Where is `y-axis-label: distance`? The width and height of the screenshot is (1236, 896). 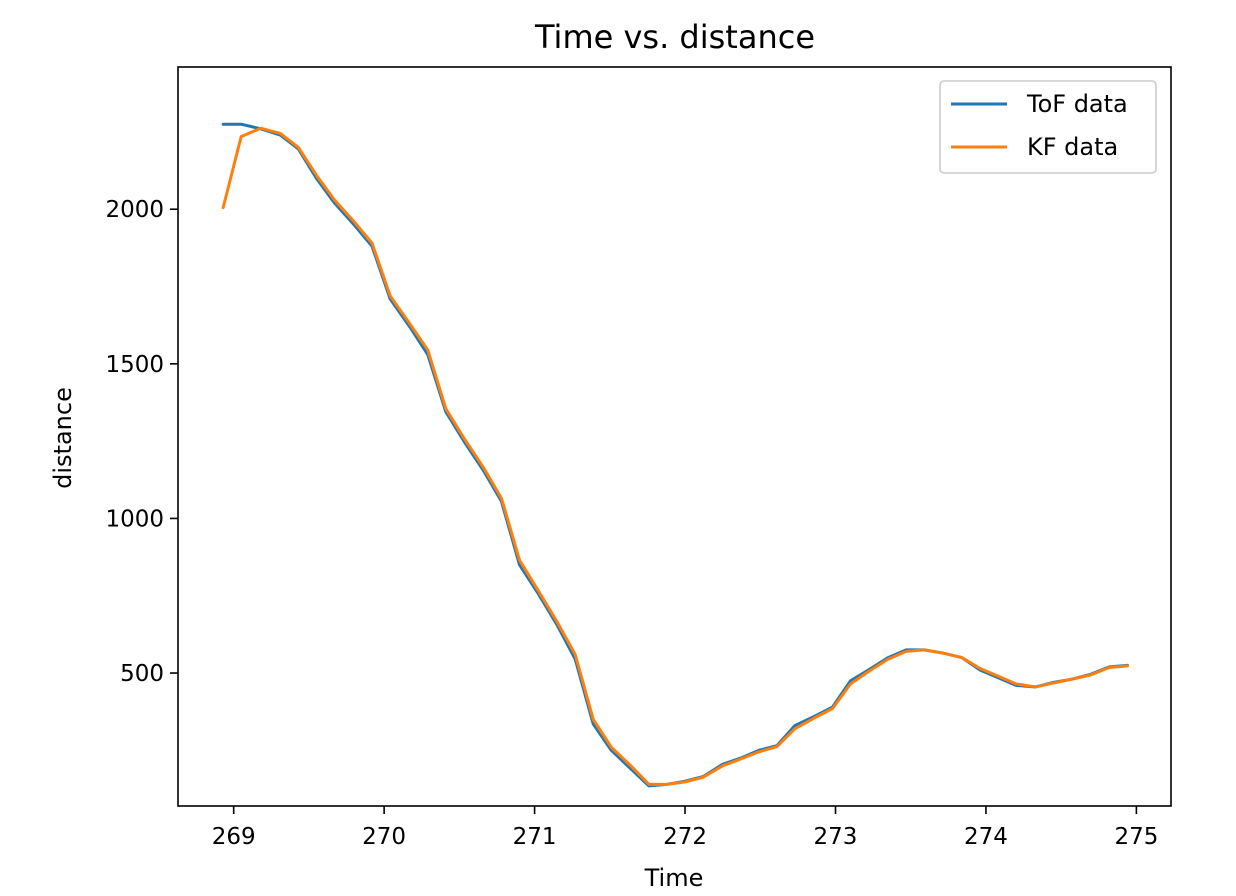
y-axis-label: distance is located at coordinates (63, 438).